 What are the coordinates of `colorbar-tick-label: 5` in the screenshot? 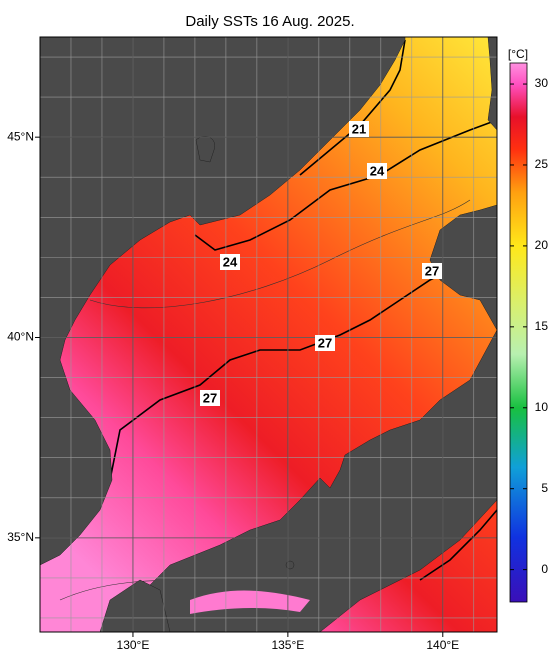 It's located at (544, 488).